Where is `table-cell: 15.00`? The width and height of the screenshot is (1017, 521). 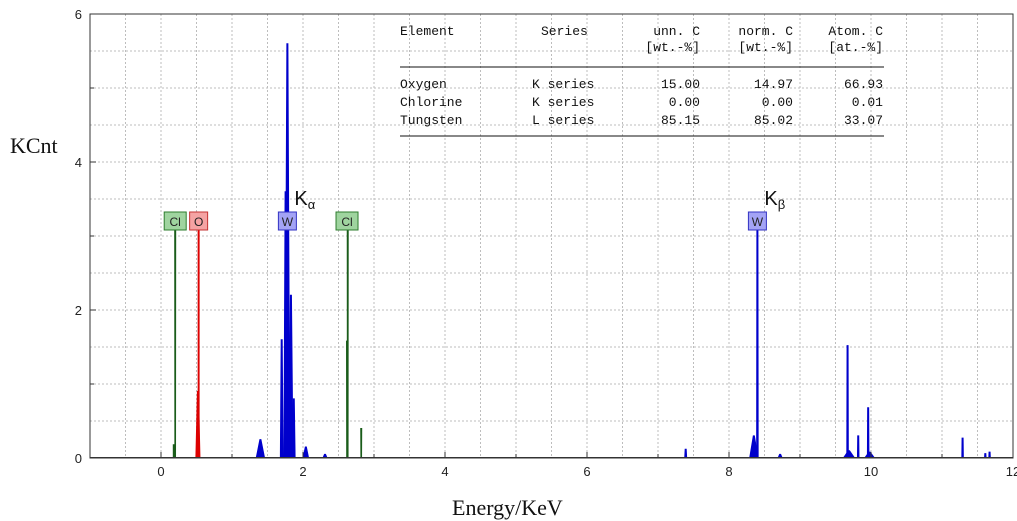
table-cell: 15.00 is located at coordinates (680, 84).